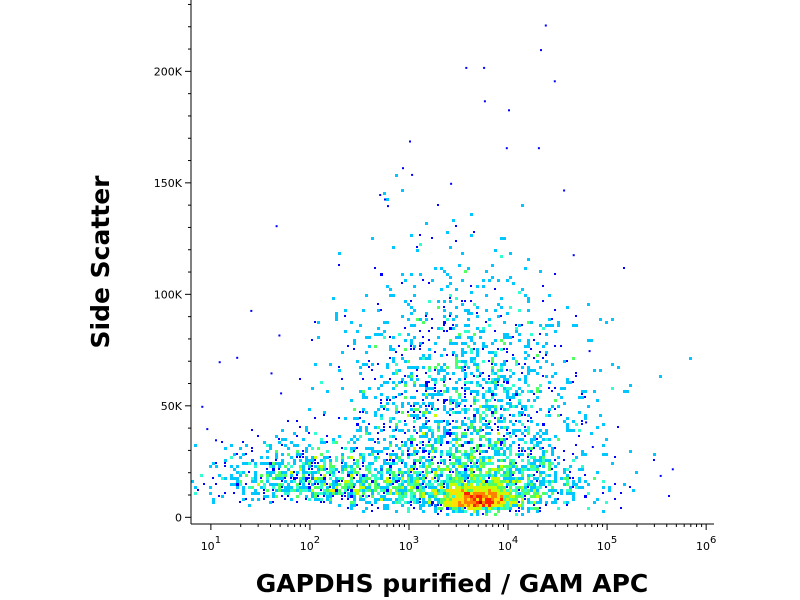 The height and width of the screenshot is (600, 800). What do you see at coordinates (251, 310) in the screenshot?
I see `outlier-point` at bounding box center [251, 310].